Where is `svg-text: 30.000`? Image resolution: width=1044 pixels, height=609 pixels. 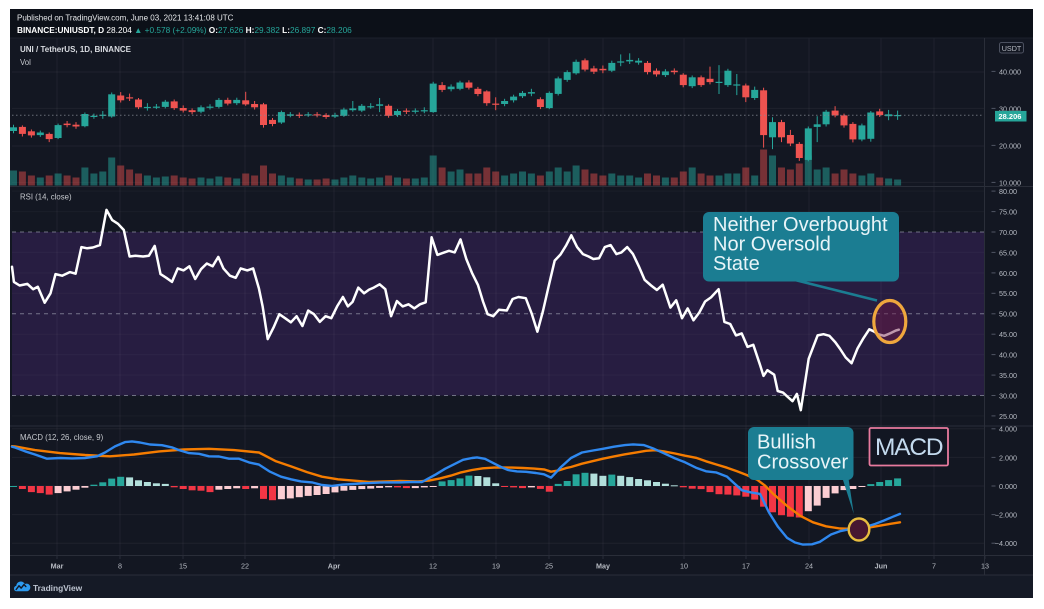 svg-text: 30.000 is located at coordinates (1010, 108).